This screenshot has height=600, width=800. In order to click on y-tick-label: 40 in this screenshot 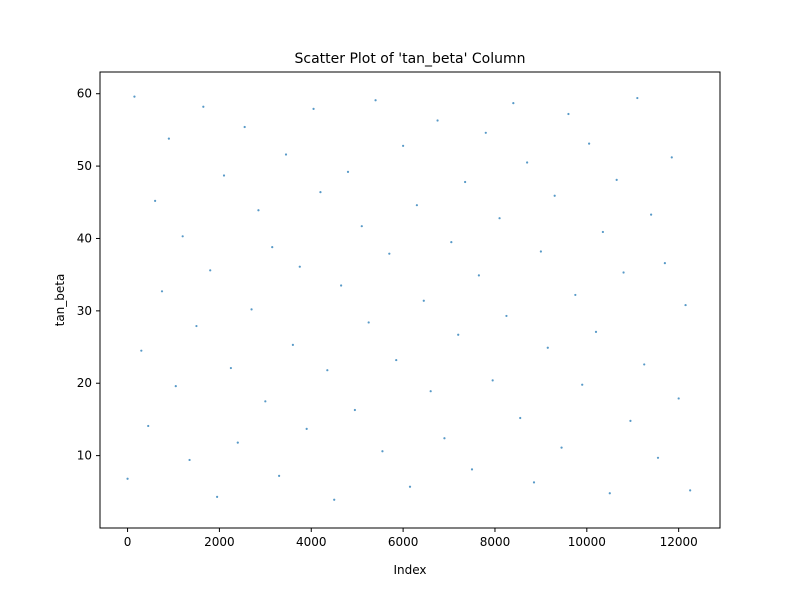, I will do `click(84, 238)`.